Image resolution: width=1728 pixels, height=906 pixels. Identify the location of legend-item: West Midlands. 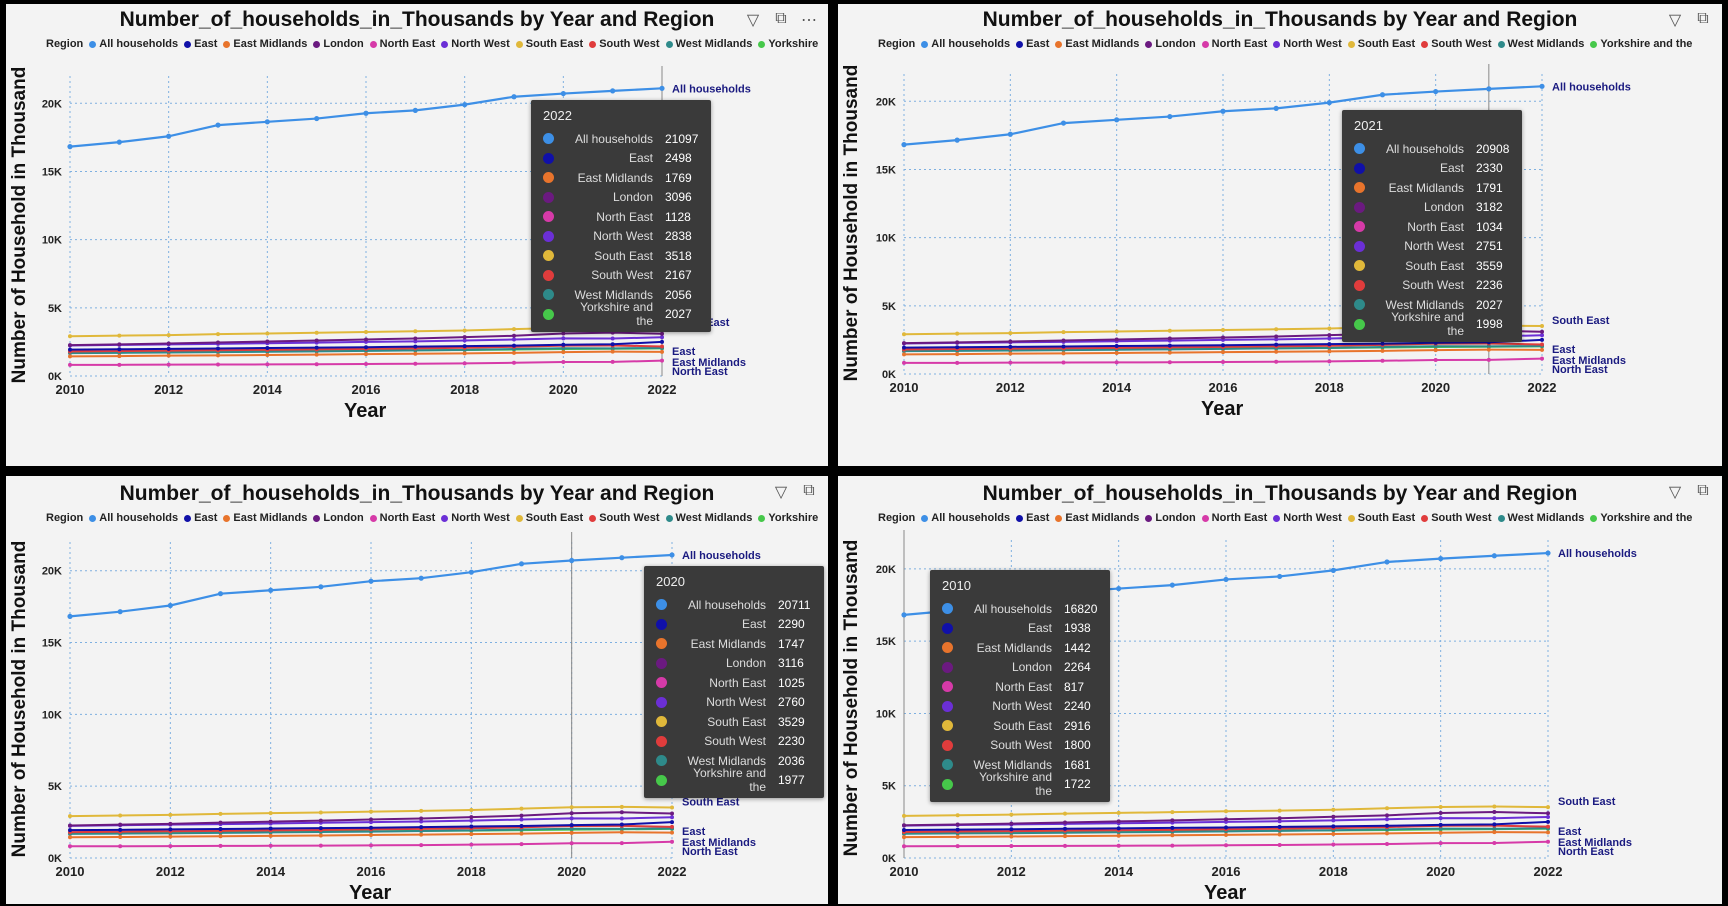
(708, 44).